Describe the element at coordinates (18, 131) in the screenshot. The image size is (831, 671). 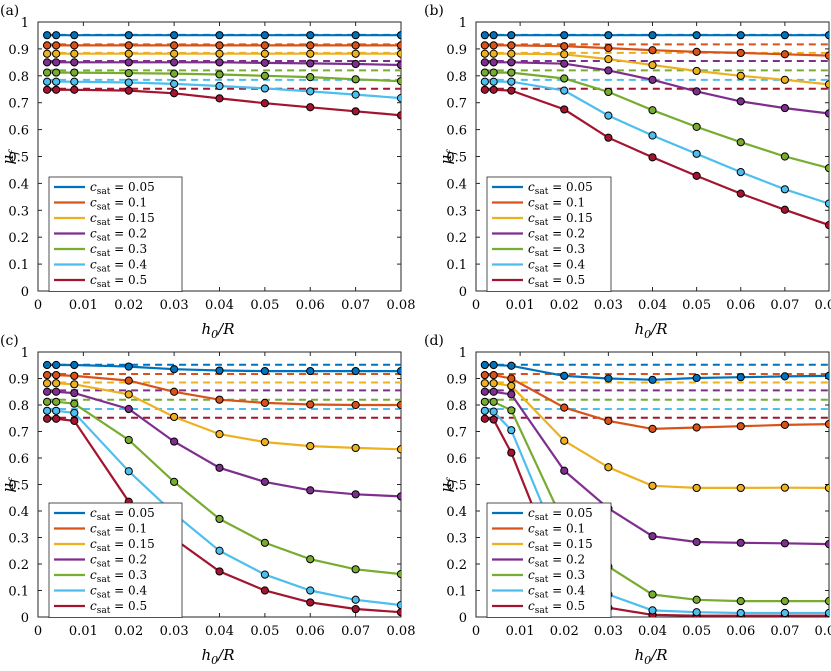
I see `y-tick-label: 0.6` at that location.